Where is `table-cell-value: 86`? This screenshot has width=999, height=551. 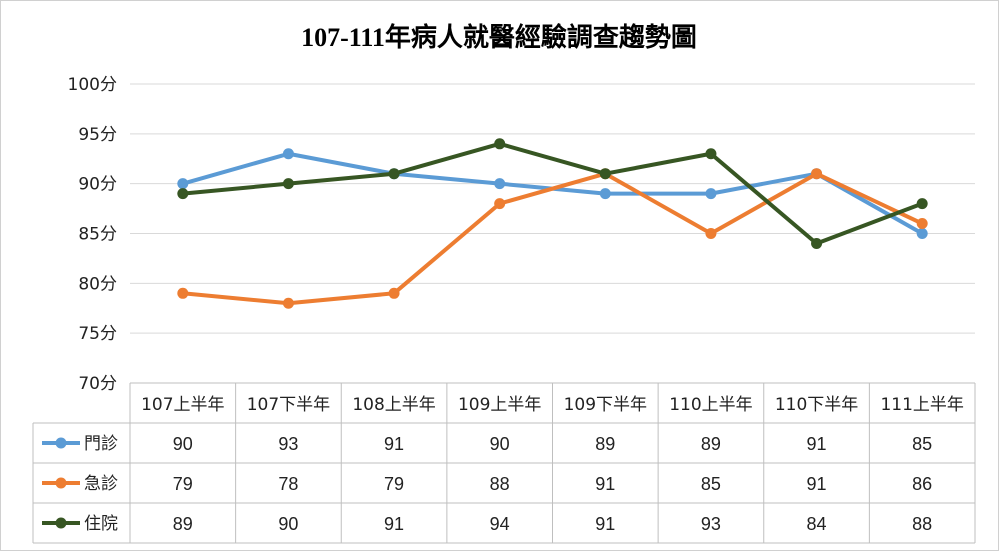 table-cell-value: 86 is located at coordinates (922, 484).